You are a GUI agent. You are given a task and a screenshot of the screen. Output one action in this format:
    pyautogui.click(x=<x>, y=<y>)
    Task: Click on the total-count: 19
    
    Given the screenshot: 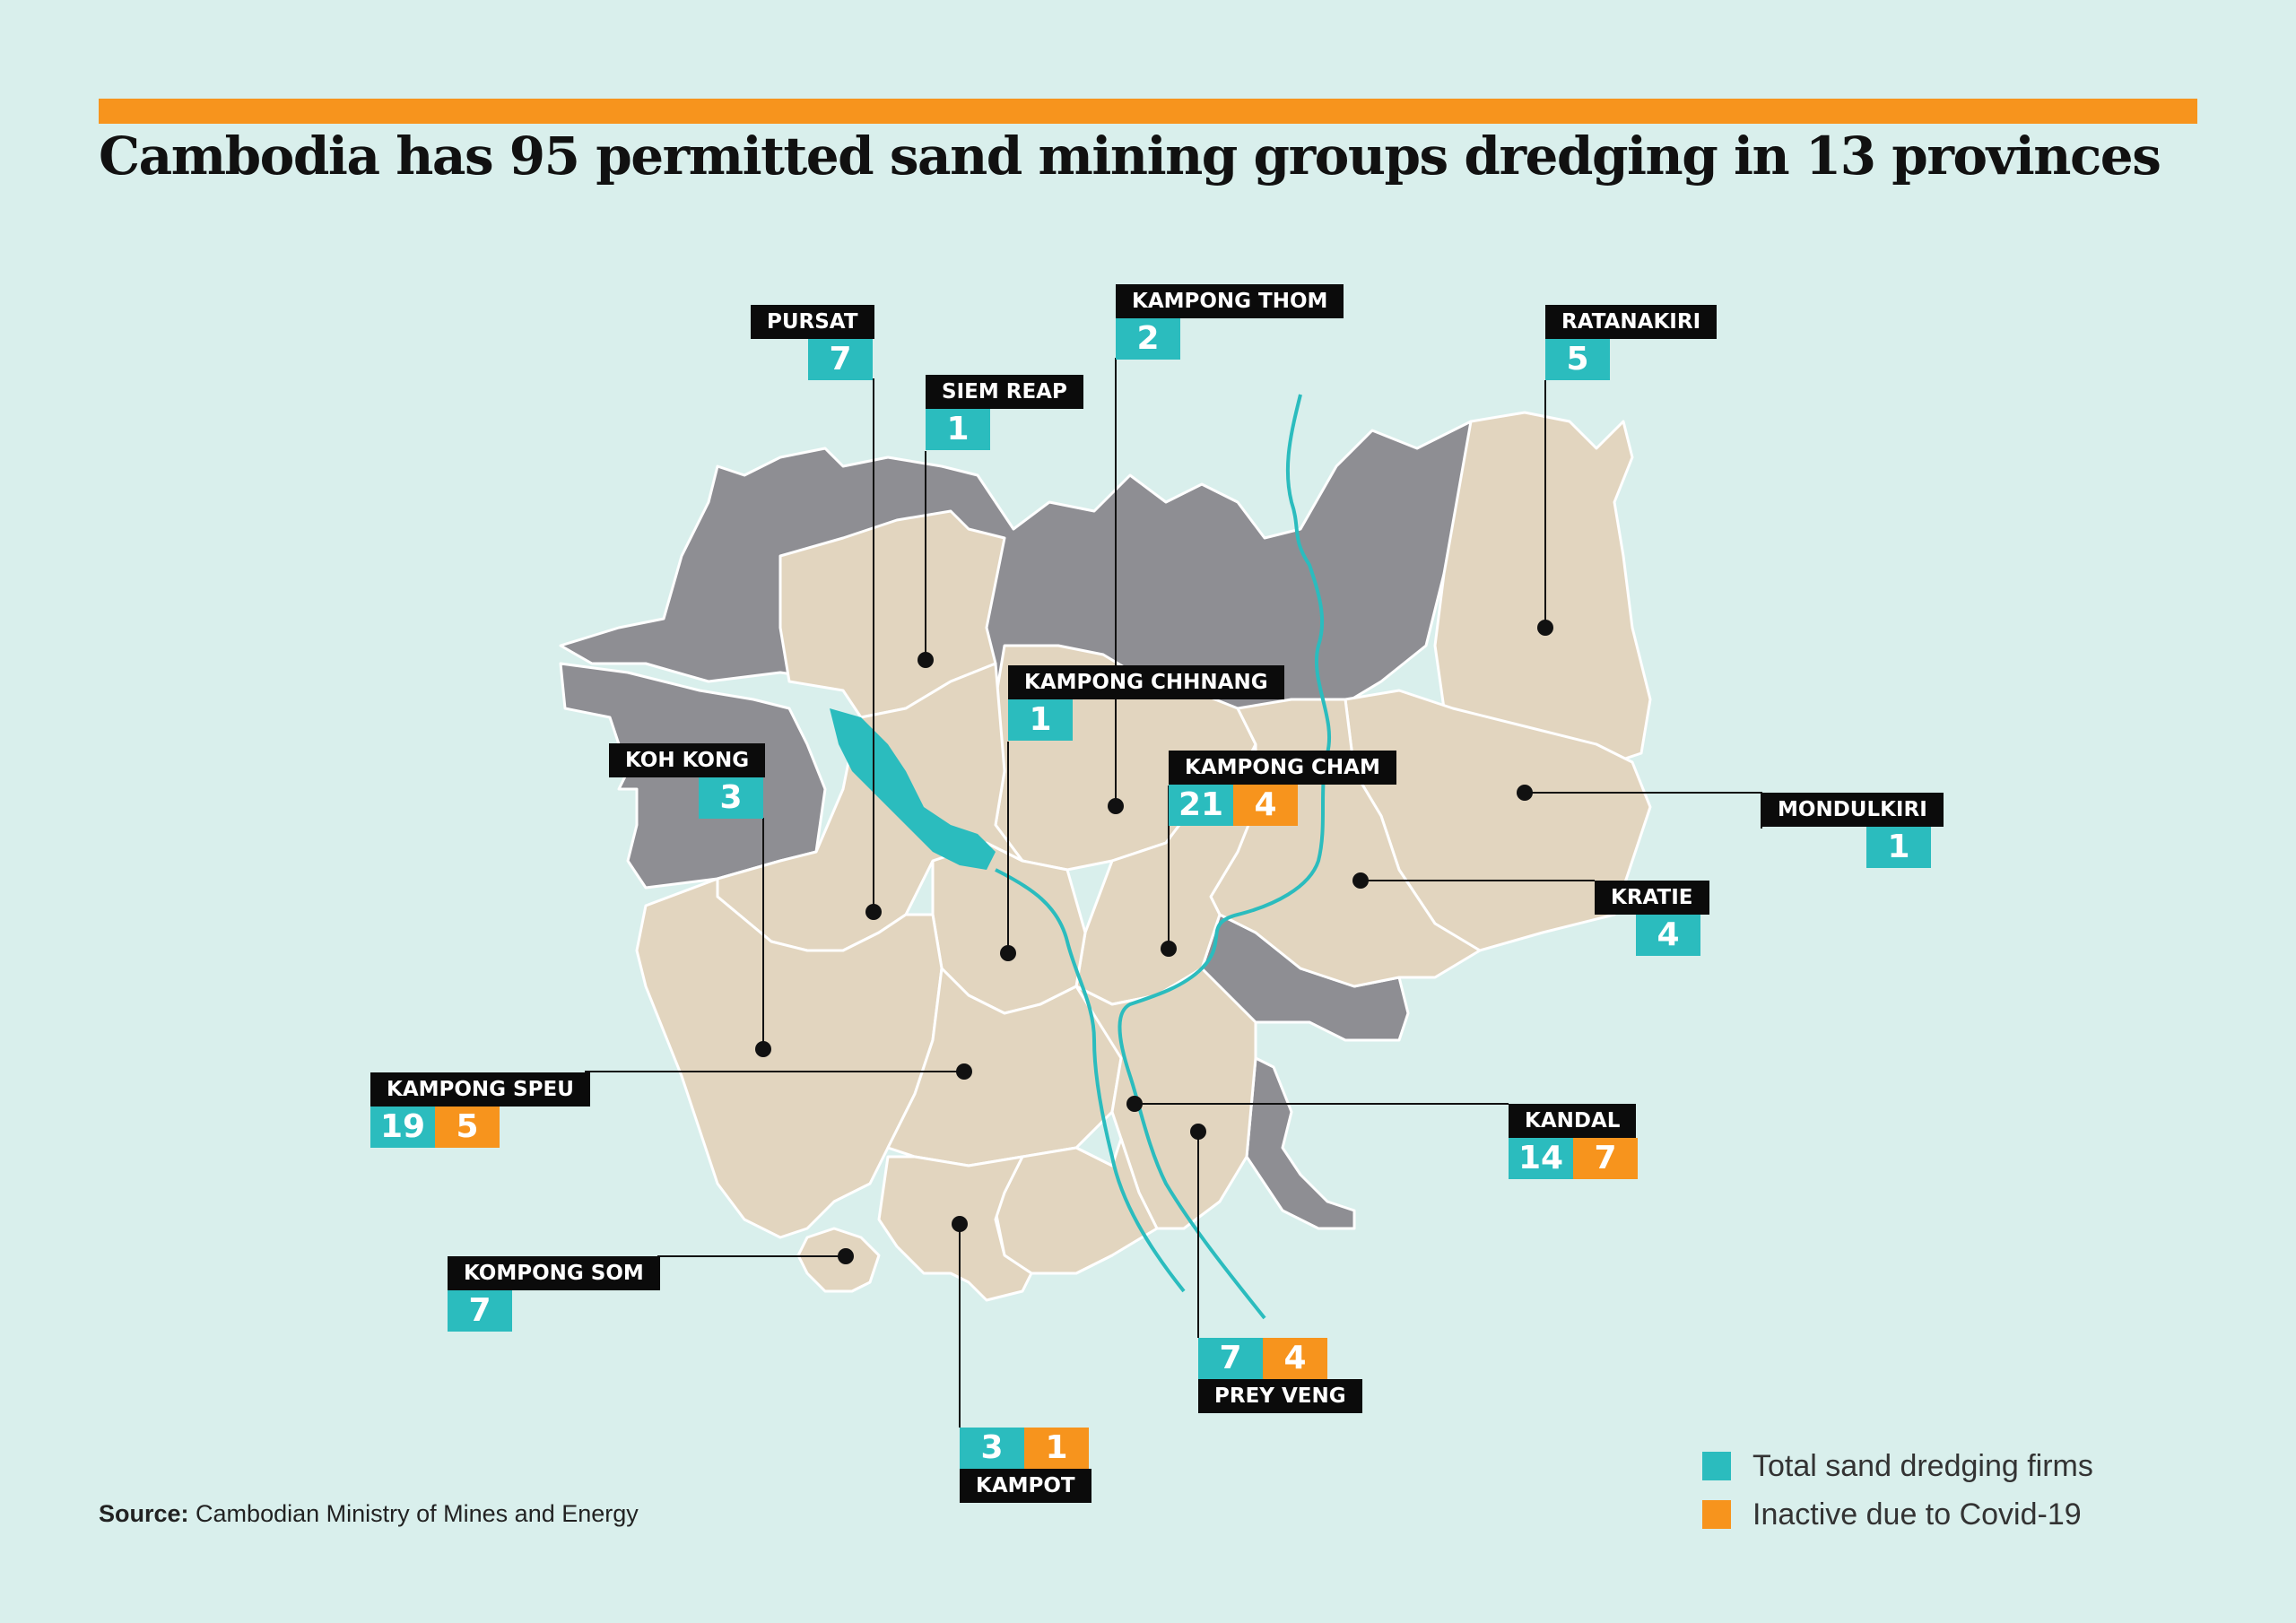 What is the action you would take?
    pyautogui.click(x=402, y=1127)
    